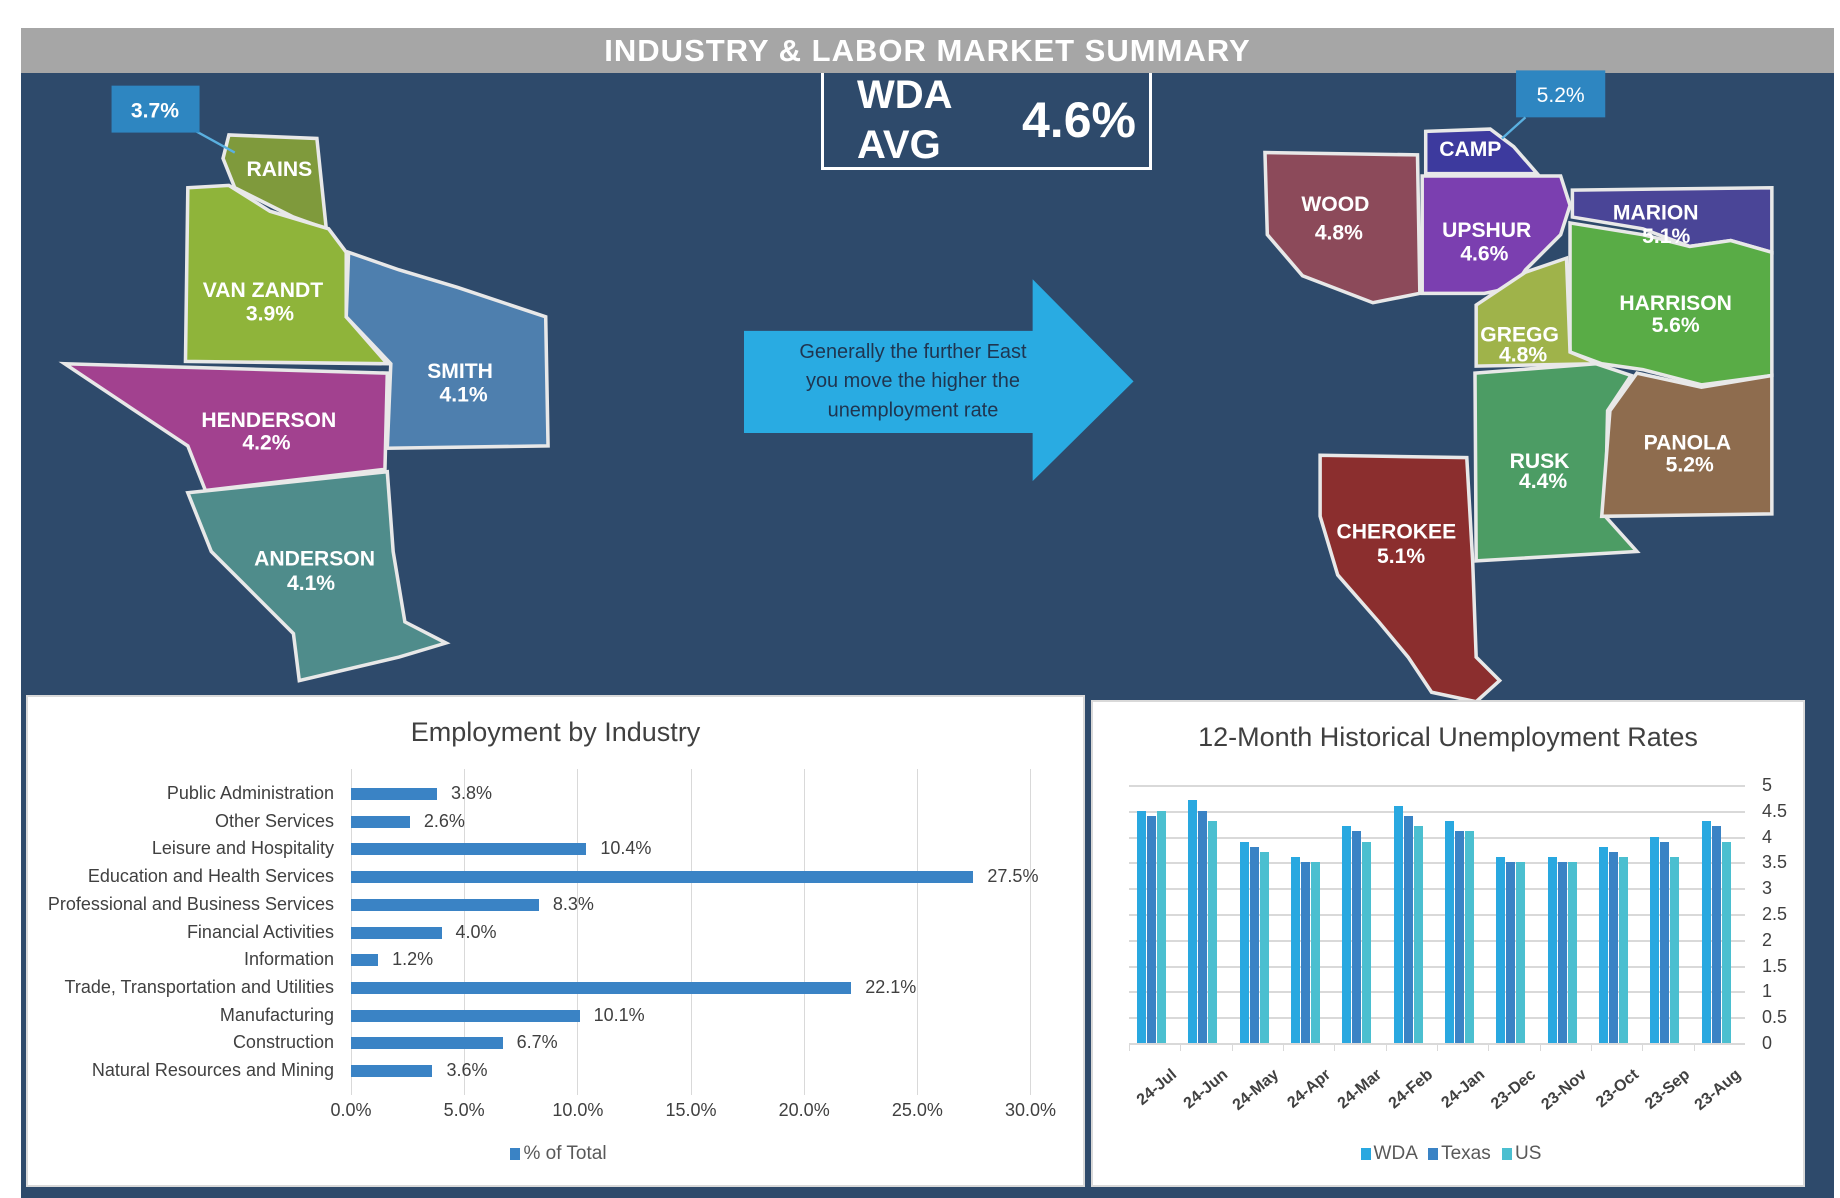 This screenshot has width=1840, height=1198. Describe the element at coordinates (1686, 445) in the screenshot. I see `county-panola` at that location.